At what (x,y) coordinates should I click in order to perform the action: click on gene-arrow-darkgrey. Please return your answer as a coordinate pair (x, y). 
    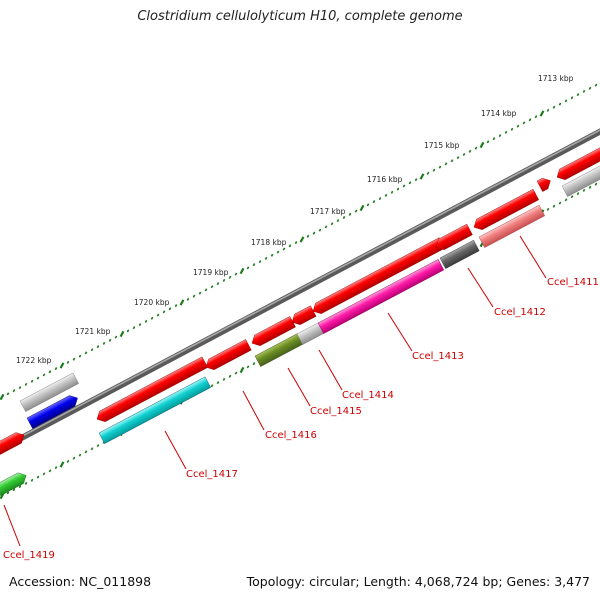
    Looking at the image, I should click on (459, 254).